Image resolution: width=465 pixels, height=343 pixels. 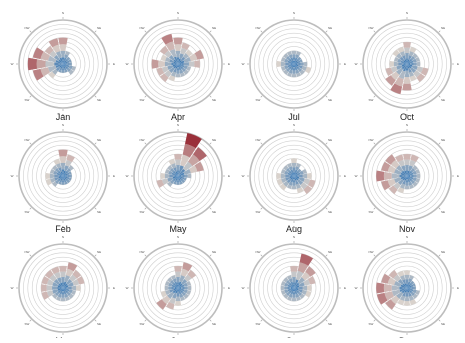 I want to click on wind-rose-apr: N NE E SE S SW W NW Apr, so click(x=178, y=66).